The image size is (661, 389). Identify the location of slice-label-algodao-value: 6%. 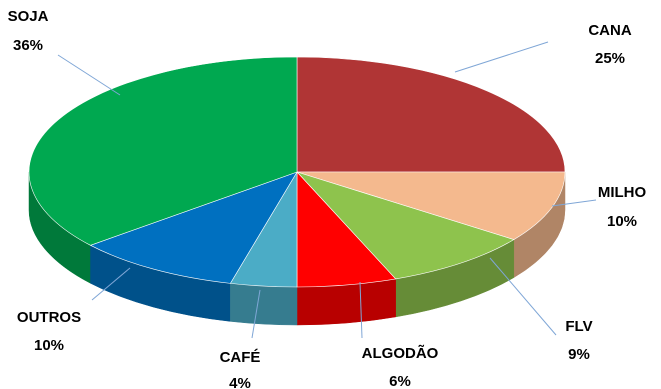
(400, 381).